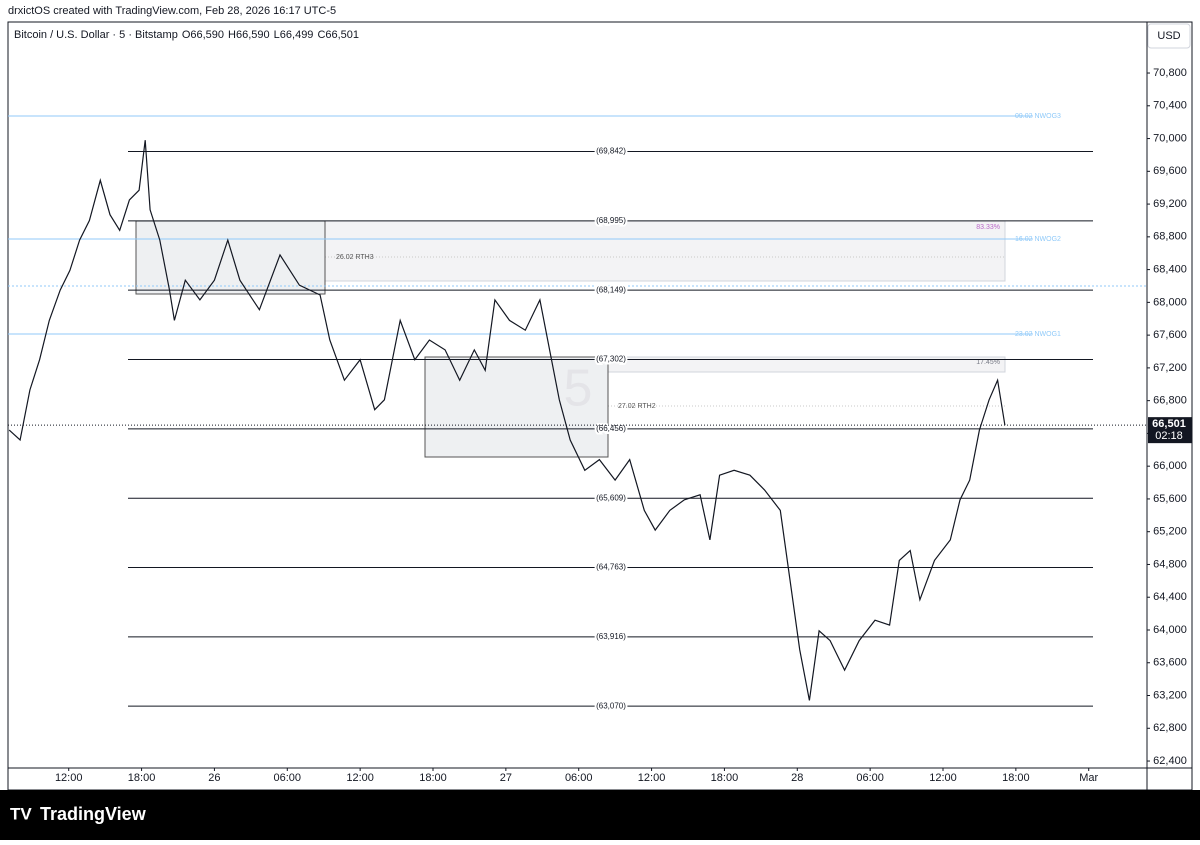  What do you see at coordinates (1170, 761) in the screenshot?
I see `y-tick-label: 62,400` at bounding box center [1170, 761].